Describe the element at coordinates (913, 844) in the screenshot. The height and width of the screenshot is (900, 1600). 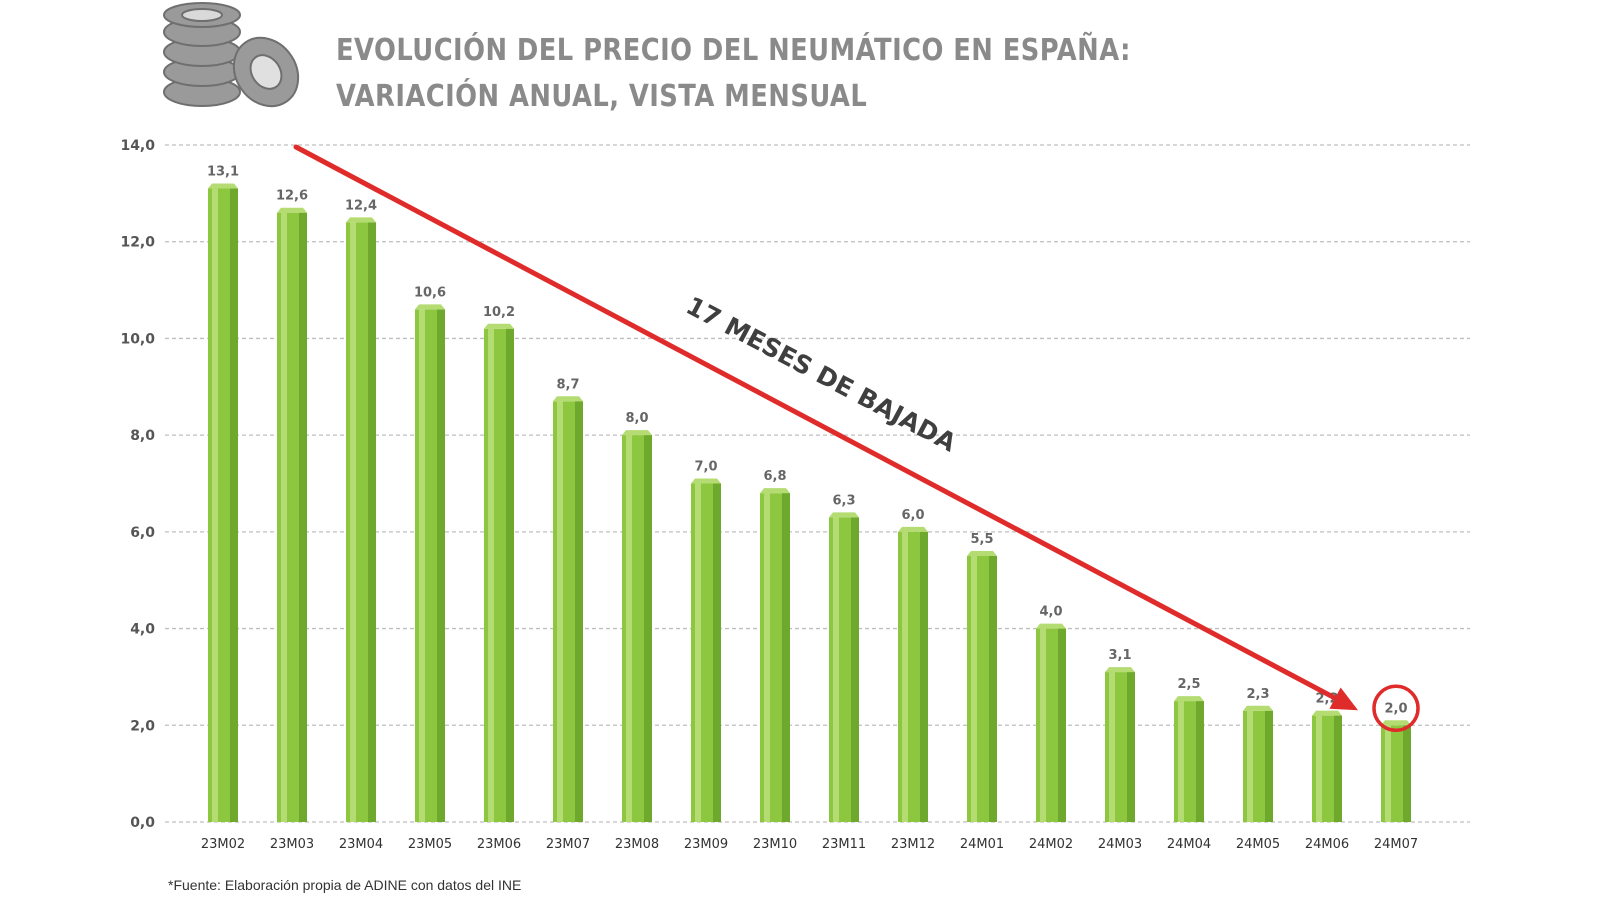
I see `x-tick-label: 23M12` at that location.